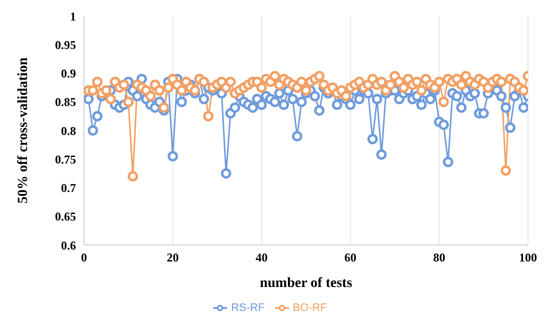  What do you see at coordinates (68, 73) in the screenshot?
I see `y-tick-label: 0.9` at bounding box center [68, 73].